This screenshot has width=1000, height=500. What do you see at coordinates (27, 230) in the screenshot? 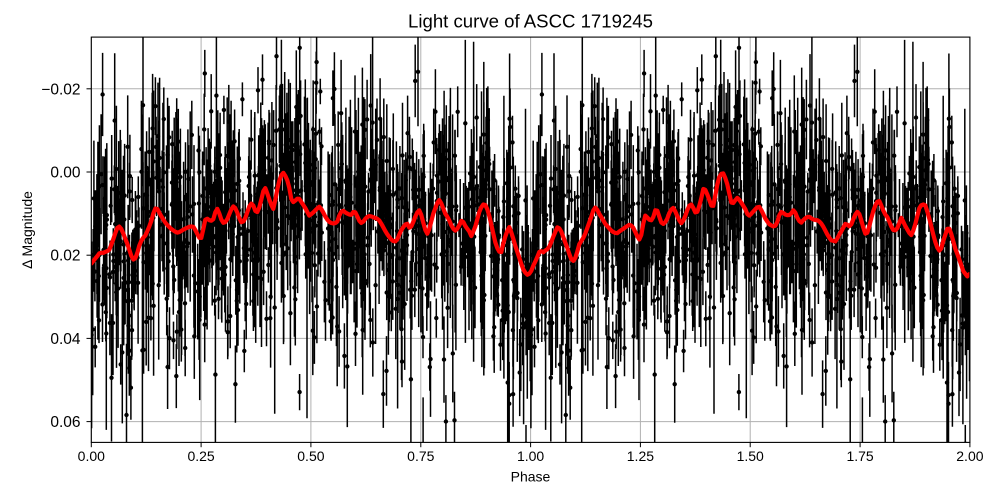
I see `svg-text: Δ Magnitude` at bounding box center [27, 230].